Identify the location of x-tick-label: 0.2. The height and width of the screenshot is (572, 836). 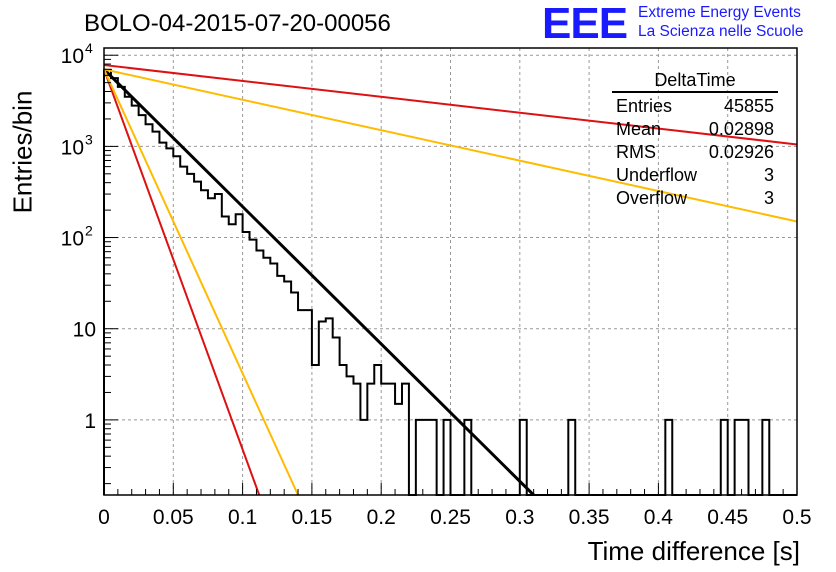
(381, 517).